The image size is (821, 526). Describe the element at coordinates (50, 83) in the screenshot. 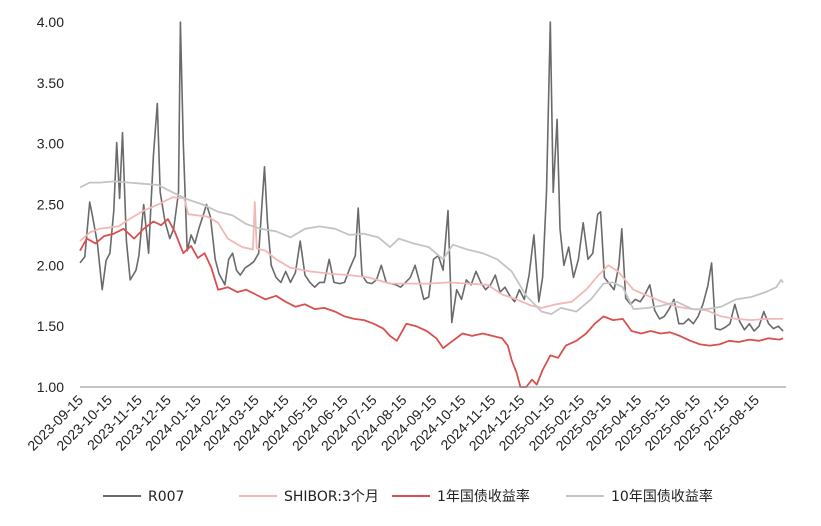

I see `y-tick-label: 3.50` at that location.